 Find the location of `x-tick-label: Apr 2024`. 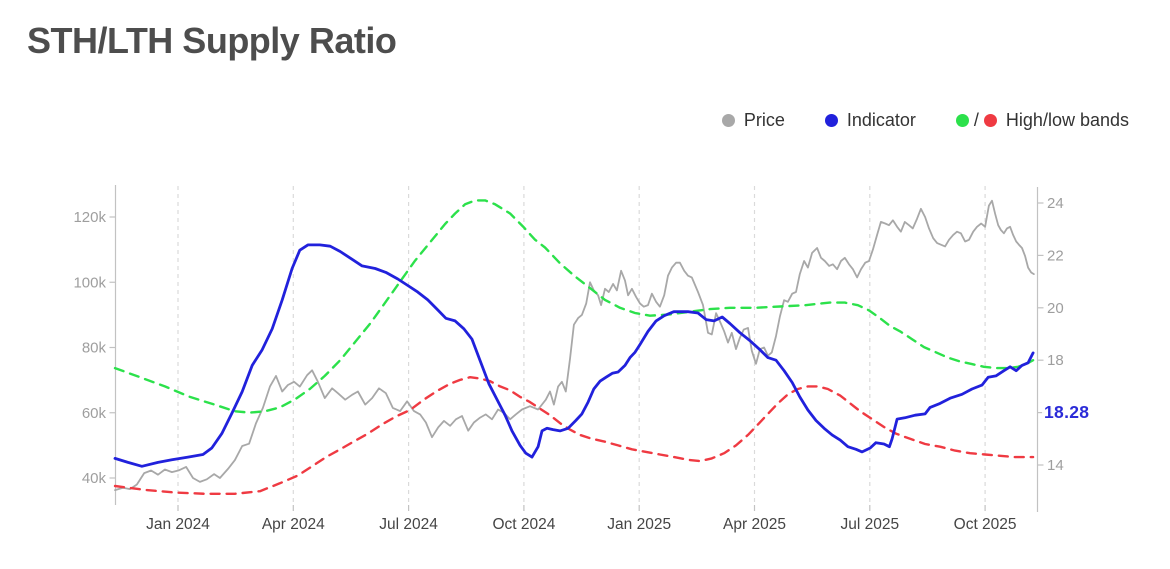

x-tick-label: Apr 2024 is located at coordinates (293, 524).